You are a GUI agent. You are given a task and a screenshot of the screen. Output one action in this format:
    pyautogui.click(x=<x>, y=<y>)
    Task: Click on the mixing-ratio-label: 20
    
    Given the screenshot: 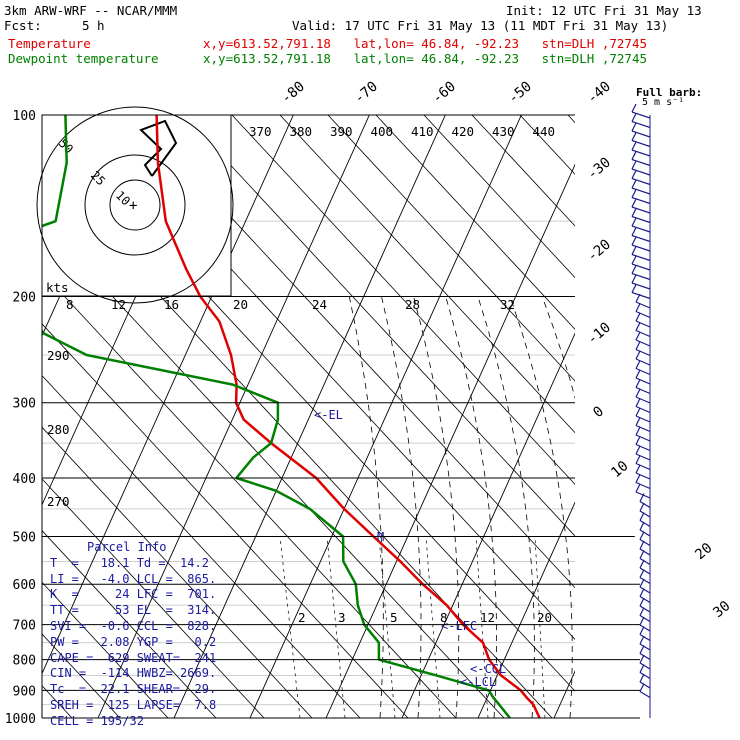 What is the action you would take?
    pyautogui.click(x=544, y=617)
    